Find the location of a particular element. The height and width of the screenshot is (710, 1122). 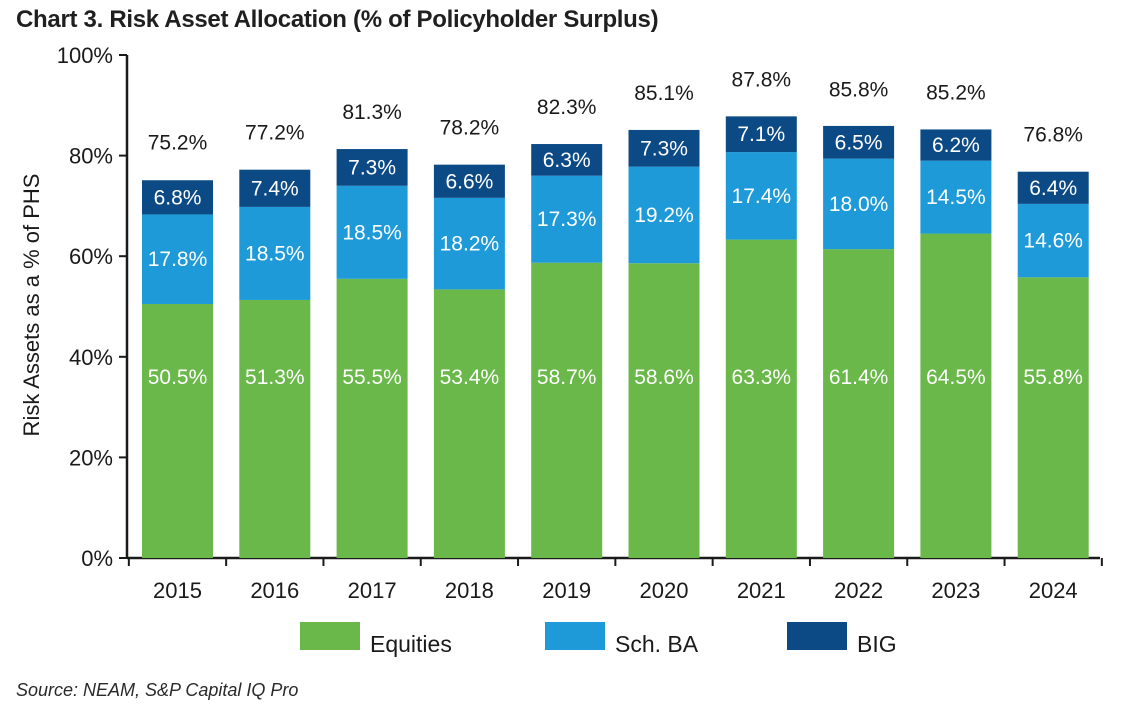

segment-label: 55.5% is located at coordinates (372, 377).